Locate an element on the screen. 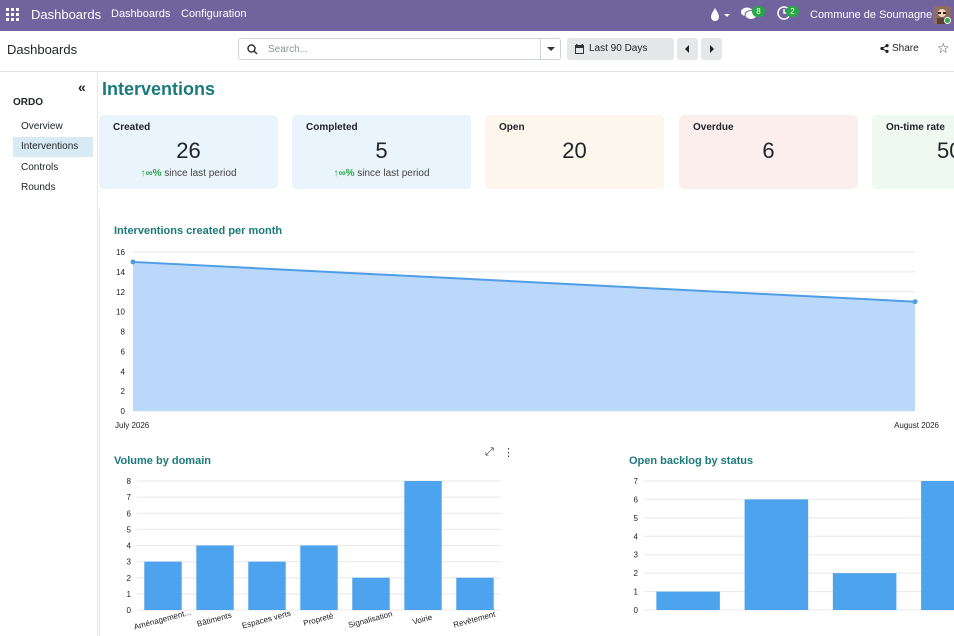 The width and height of the screenshot is (954, 636). kpi-label: Created is located at coordinates (132, 127).